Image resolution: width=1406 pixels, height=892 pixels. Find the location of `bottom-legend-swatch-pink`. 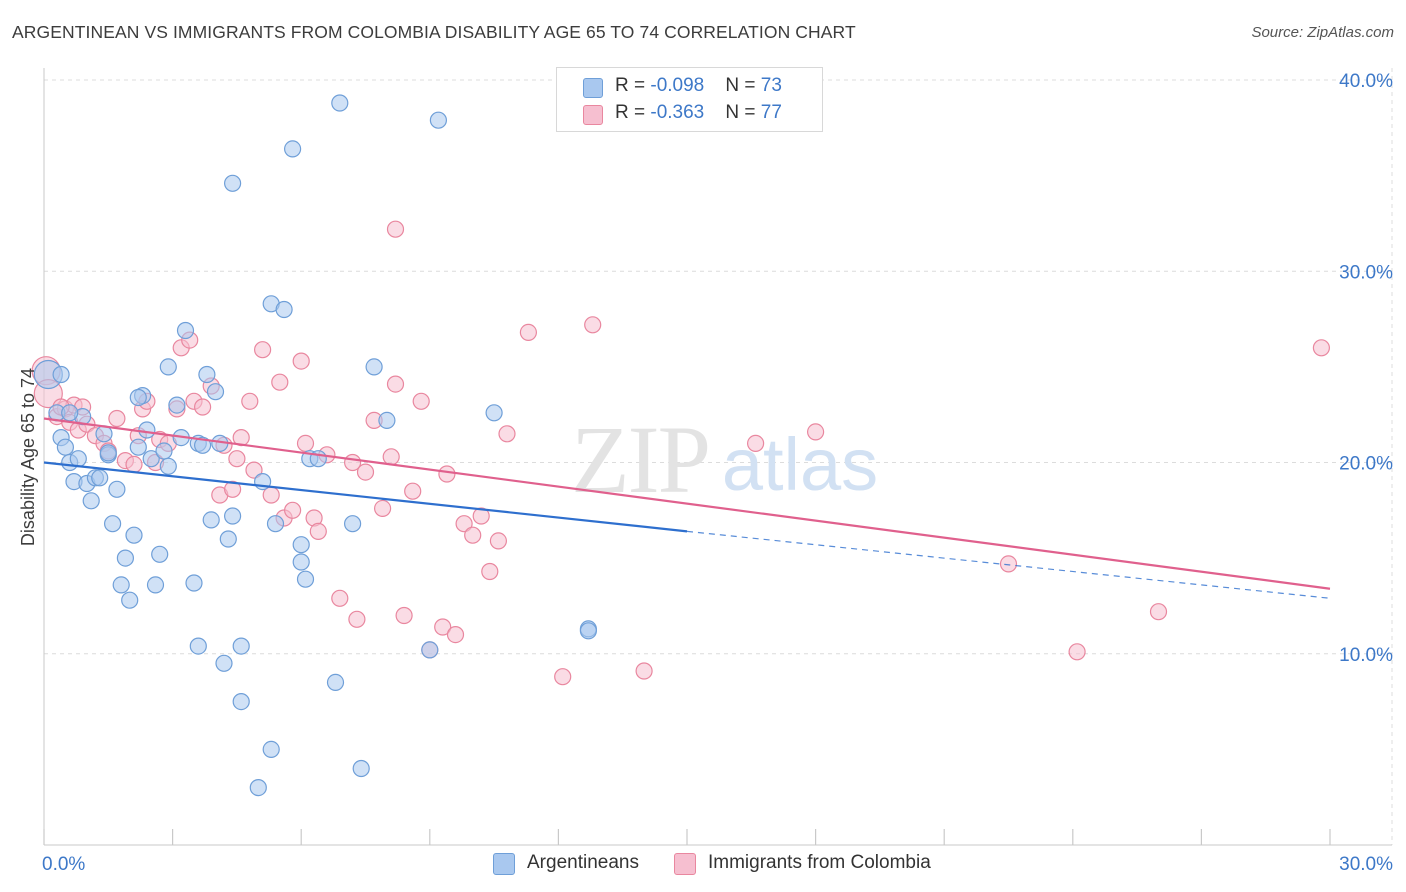

bottom-legend-swatch-pink is located at coordinates (685, 864).